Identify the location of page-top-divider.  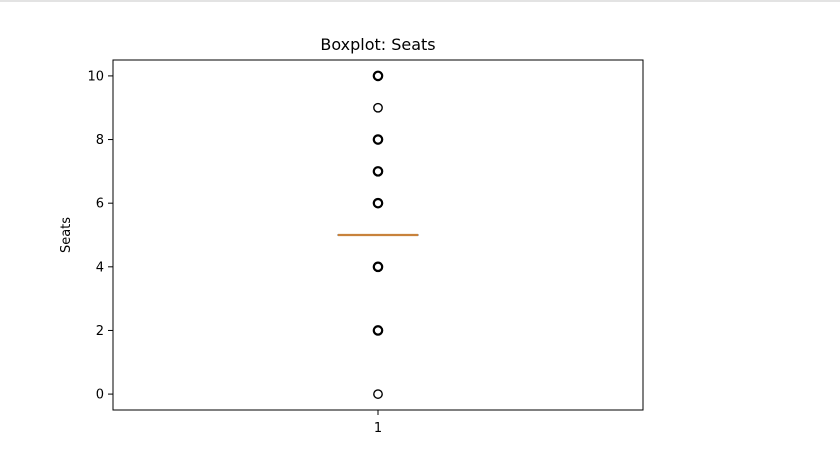
(420, 1).